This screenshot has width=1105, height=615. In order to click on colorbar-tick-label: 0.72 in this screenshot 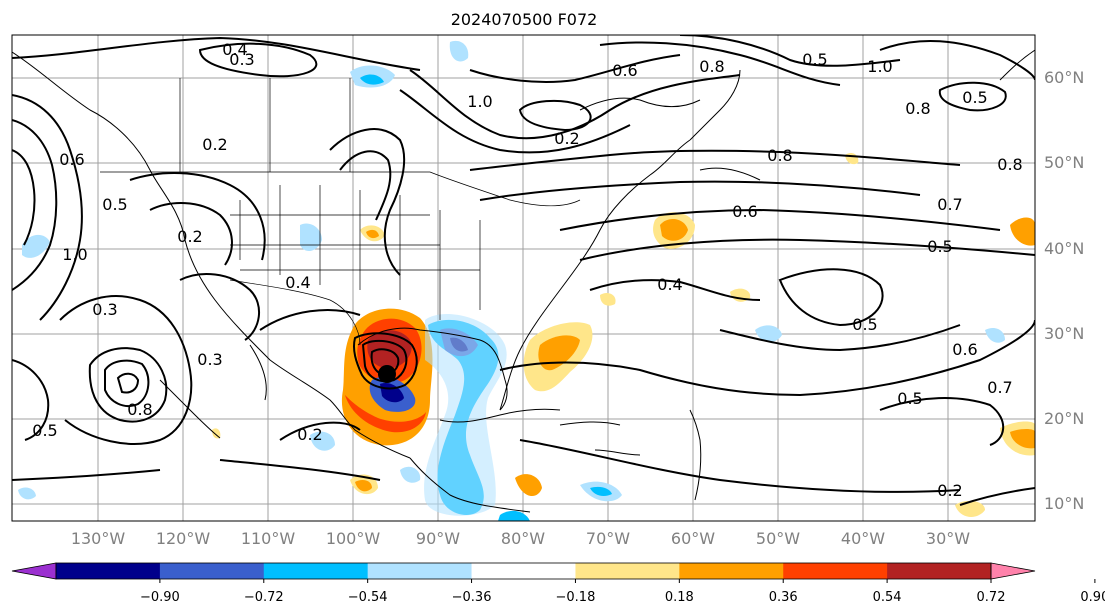, I will do `click(991, 597)`.